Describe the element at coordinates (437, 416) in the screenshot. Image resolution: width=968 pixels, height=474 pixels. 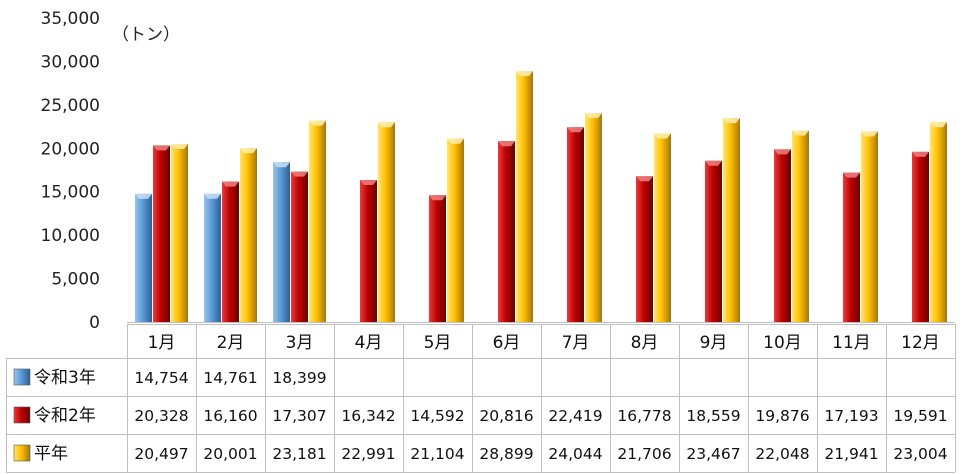
I see `data-label: 14,592` at that location.